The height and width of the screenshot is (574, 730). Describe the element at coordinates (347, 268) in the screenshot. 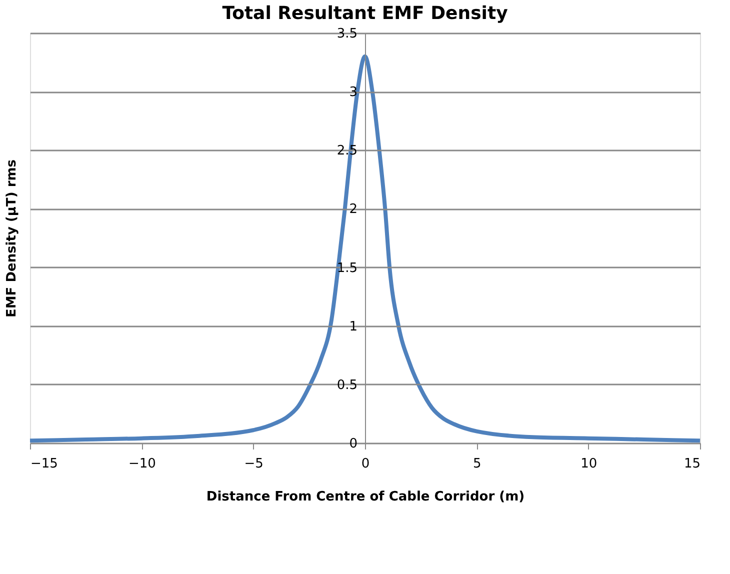

I see `y-tick-label: 1.5` at that location.